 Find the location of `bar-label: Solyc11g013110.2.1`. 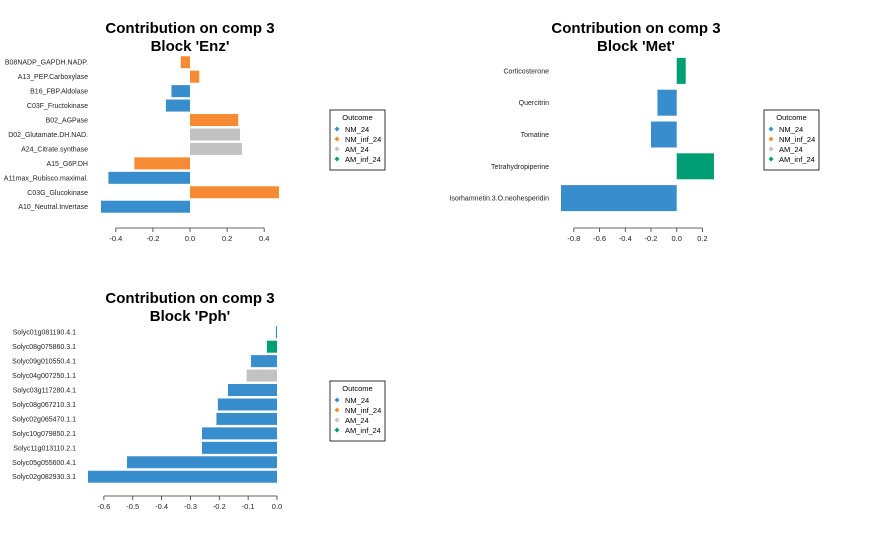

bar-label: Solyc11g013110.2.1 is located at coordinates (44, 448).